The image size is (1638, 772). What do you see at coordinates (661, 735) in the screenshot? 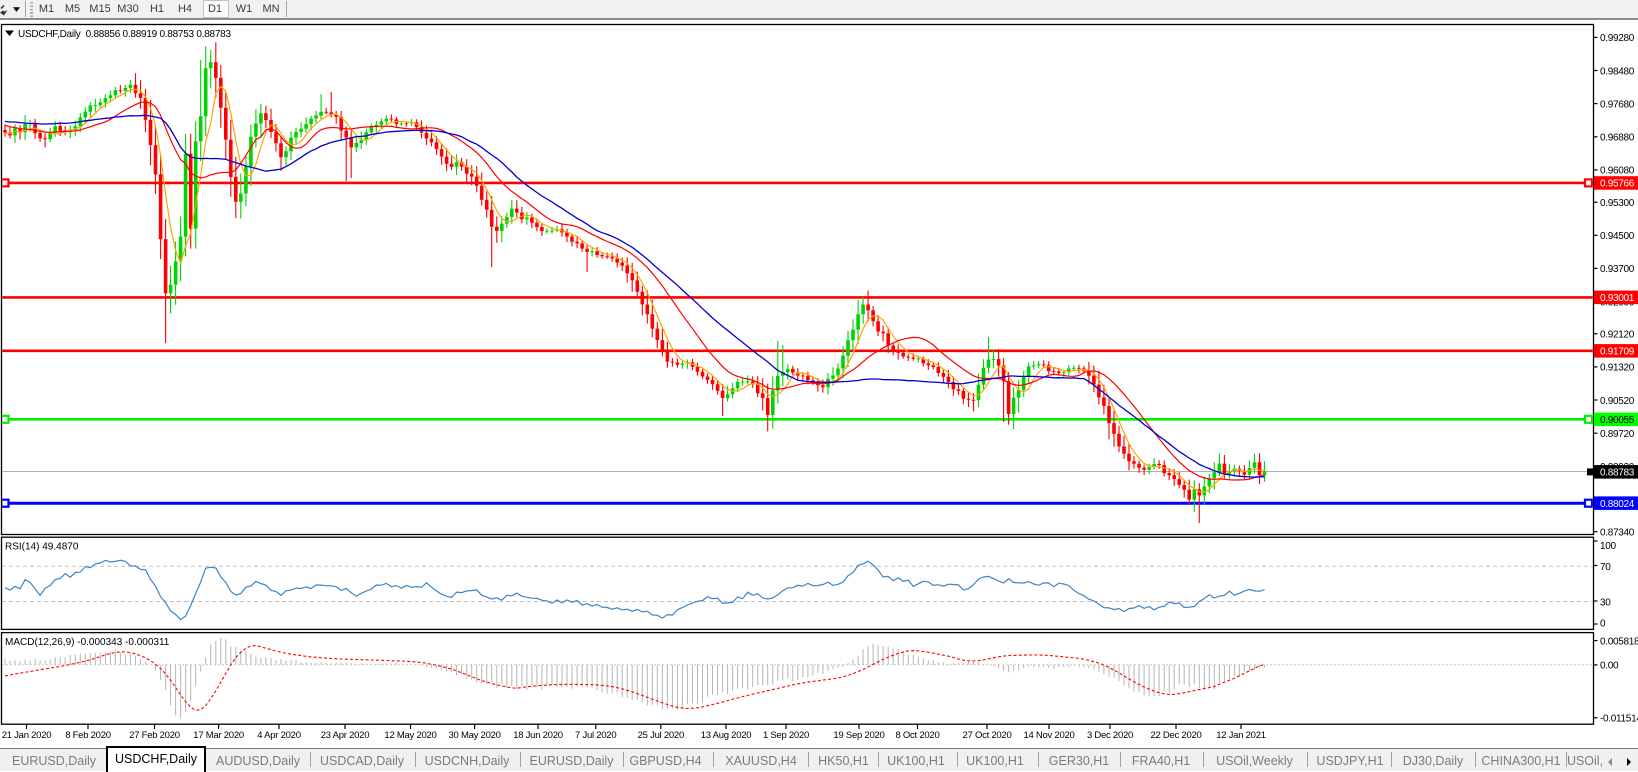
I see `svg-text: 25 Jul 2020` at bounding box center [661, 735].